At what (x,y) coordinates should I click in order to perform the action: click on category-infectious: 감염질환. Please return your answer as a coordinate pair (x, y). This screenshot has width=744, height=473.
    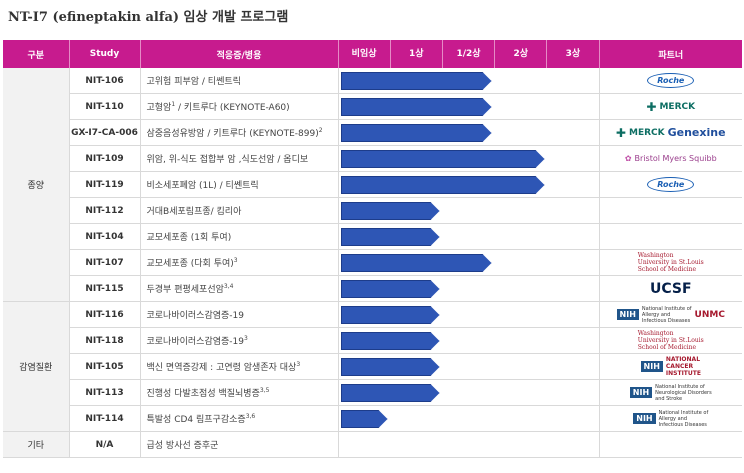
    Looking at the image, I should click on (36, 366).